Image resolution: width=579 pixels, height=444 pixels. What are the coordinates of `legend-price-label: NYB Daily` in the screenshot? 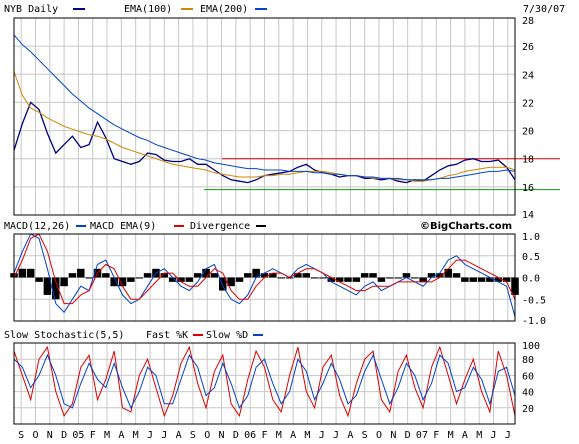 It's located at (31, 9).